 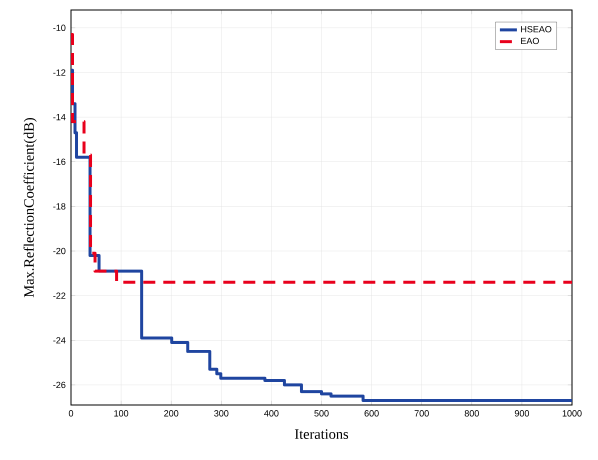 I want to click on x-axis-title: Iterations, so click(x=321, y=434).